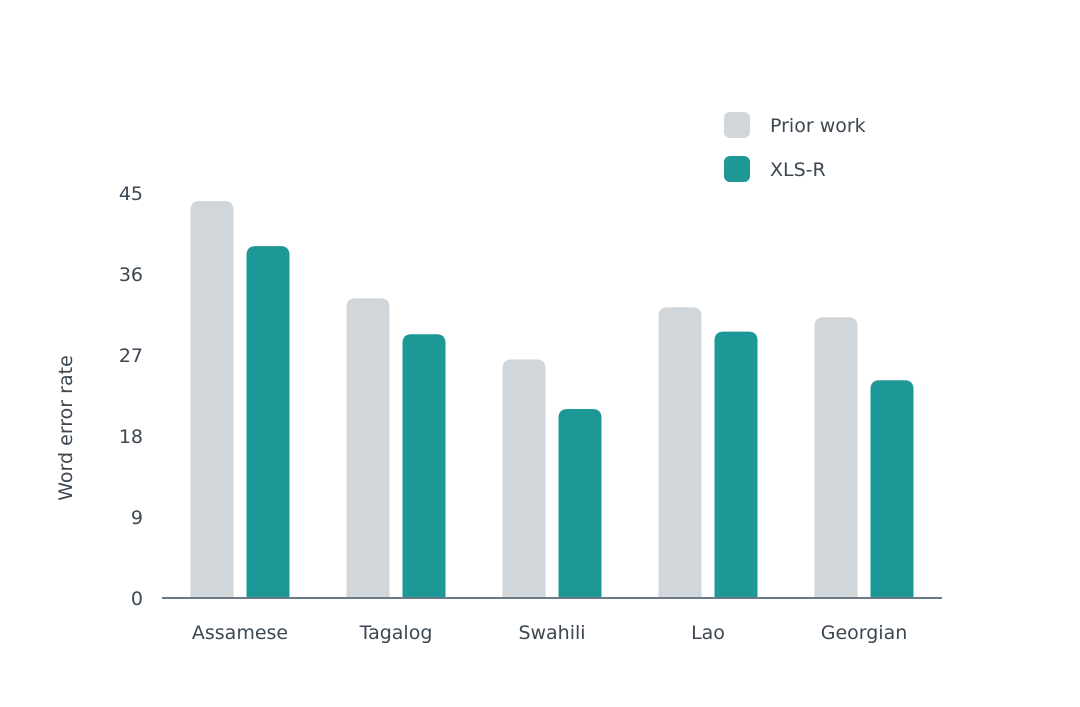 Image resolution: width=1080 pixels, height=707 pixels. What do you see at coordinates (212, 399) in the screenshot?
I see `bar-prior-work-assamese` at bounding box center [212, 399].